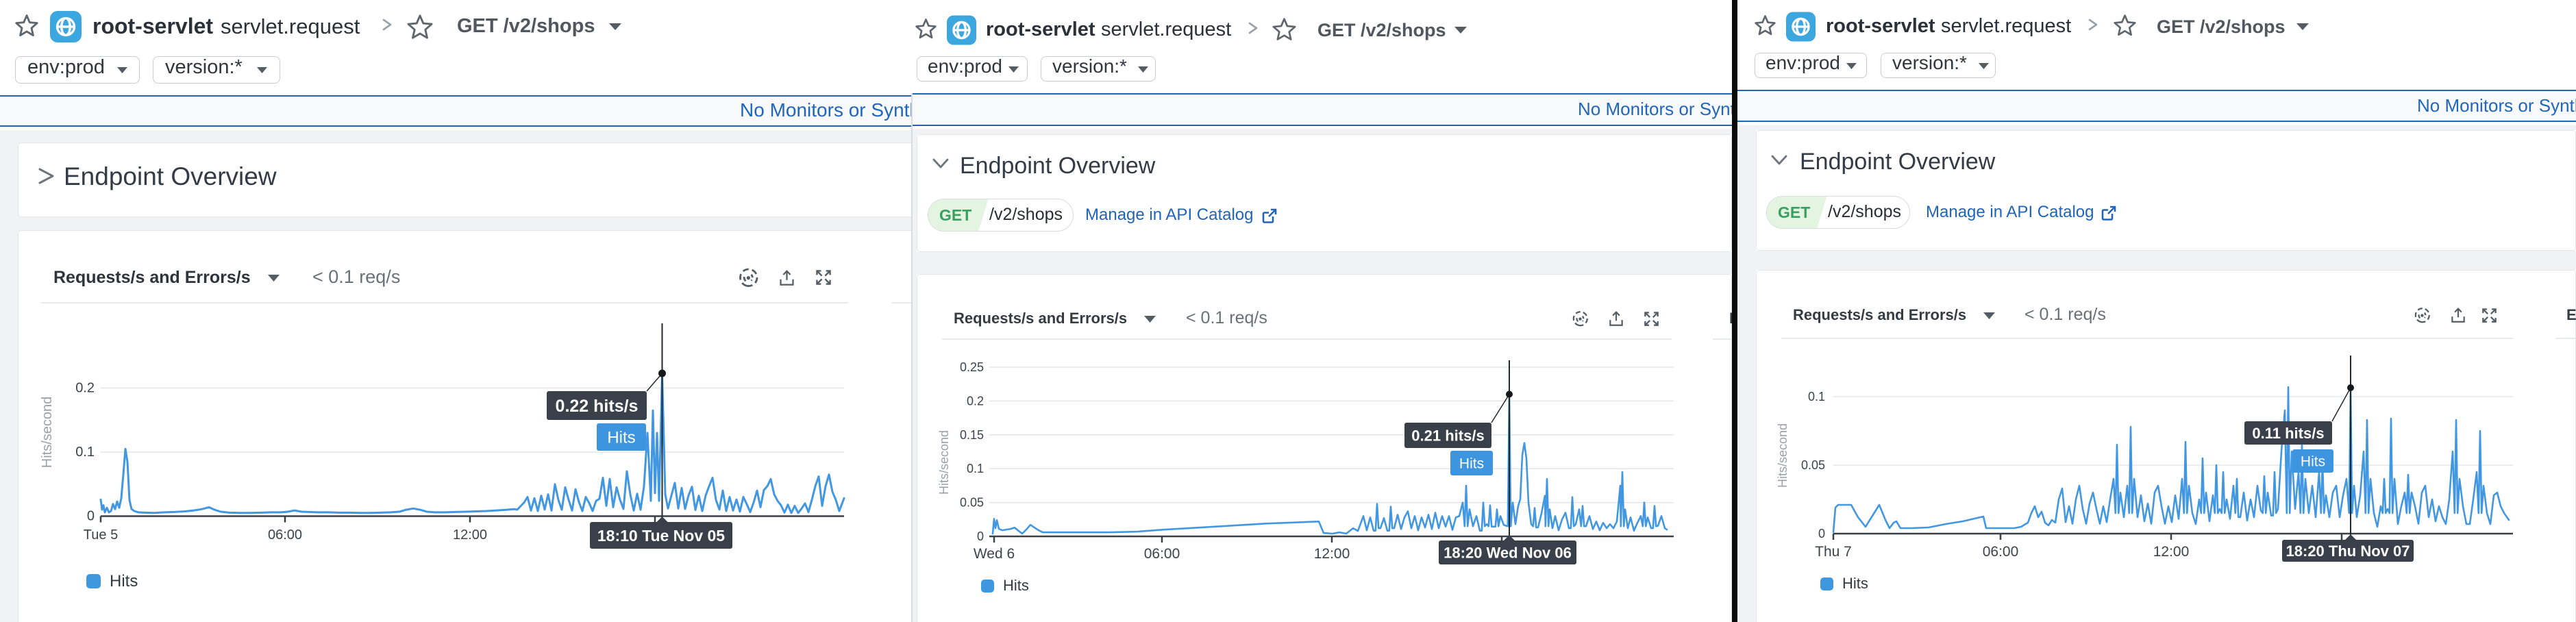 The width and height of the screenshot is (2576, 622). Describe the element at coordinates (597, 407) in the screenshot. I see `svg-text: 0.22 hits/s` at that location.